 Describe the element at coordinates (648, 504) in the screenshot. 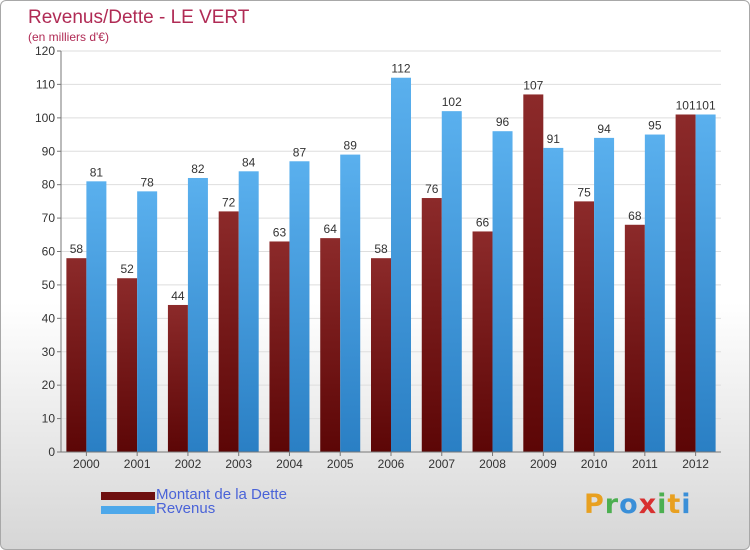

I see `logo-letter: x` at that location.